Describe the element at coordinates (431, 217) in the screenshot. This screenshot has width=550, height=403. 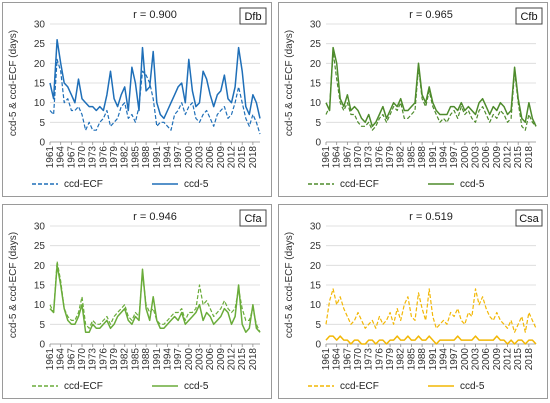
I see `correlation-annotation: r = 0.519` at that location.